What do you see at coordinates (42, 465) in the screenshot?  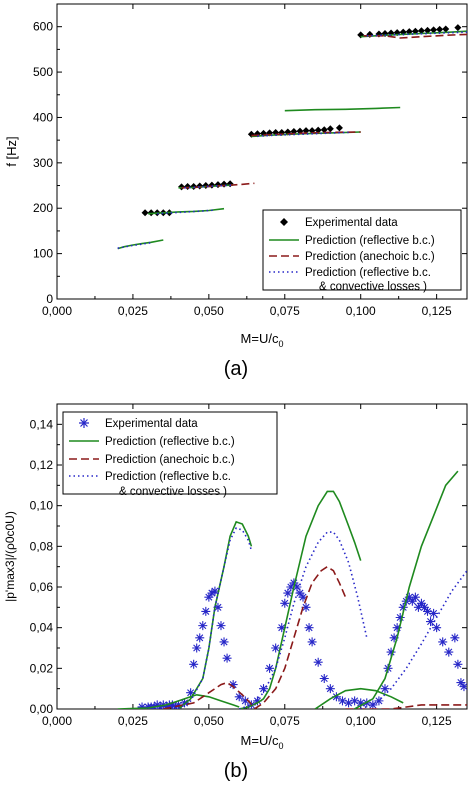 I see `y-tick-label: 0,12` at bounding box center [42, 465].